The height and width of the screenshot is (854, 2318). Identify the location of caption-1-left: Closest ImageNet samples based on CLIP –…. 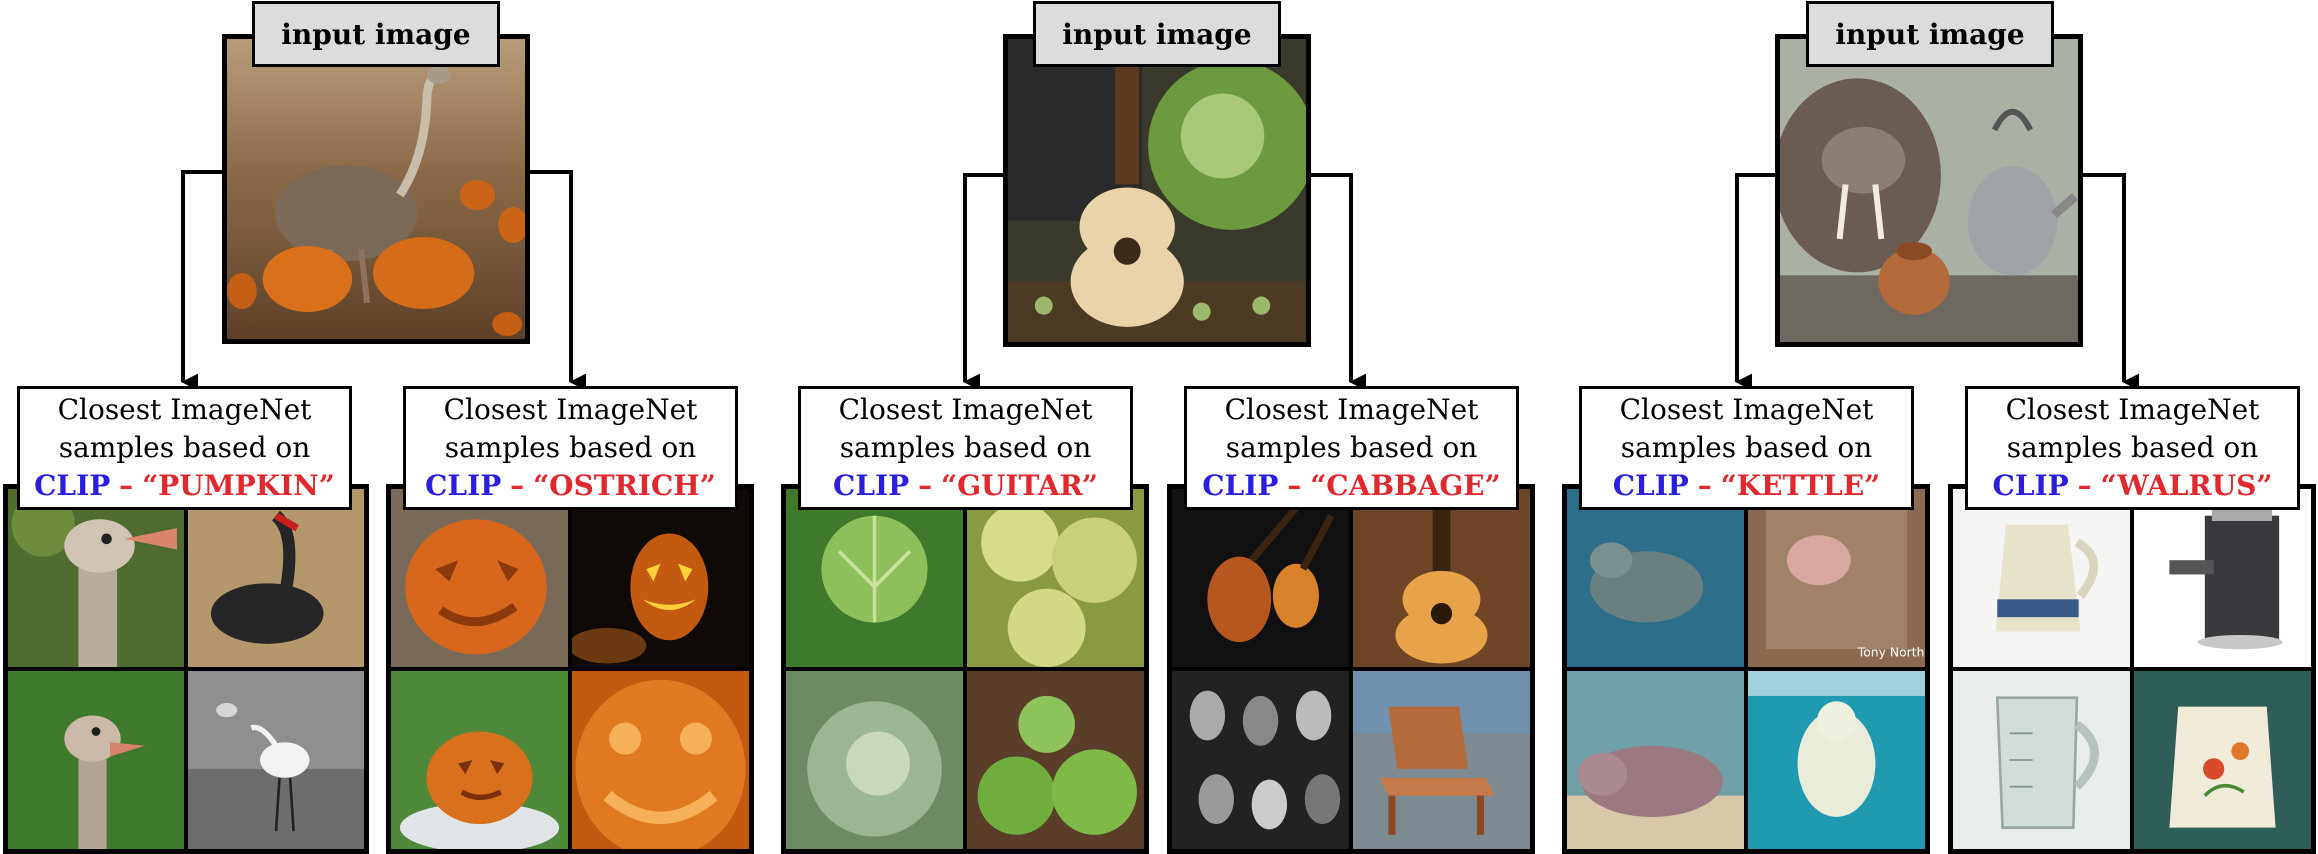
(184, 448).